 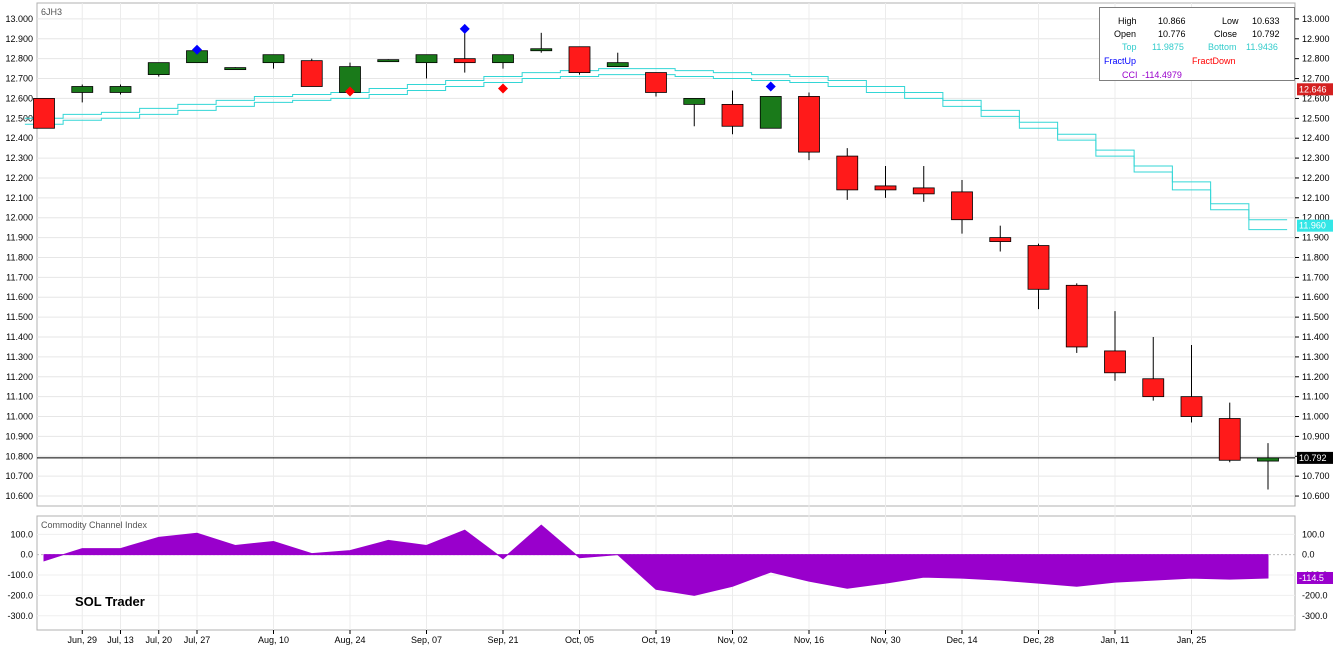 I want to click on cci-tick-label-right: -200.0, so click(x=1315, y=595).